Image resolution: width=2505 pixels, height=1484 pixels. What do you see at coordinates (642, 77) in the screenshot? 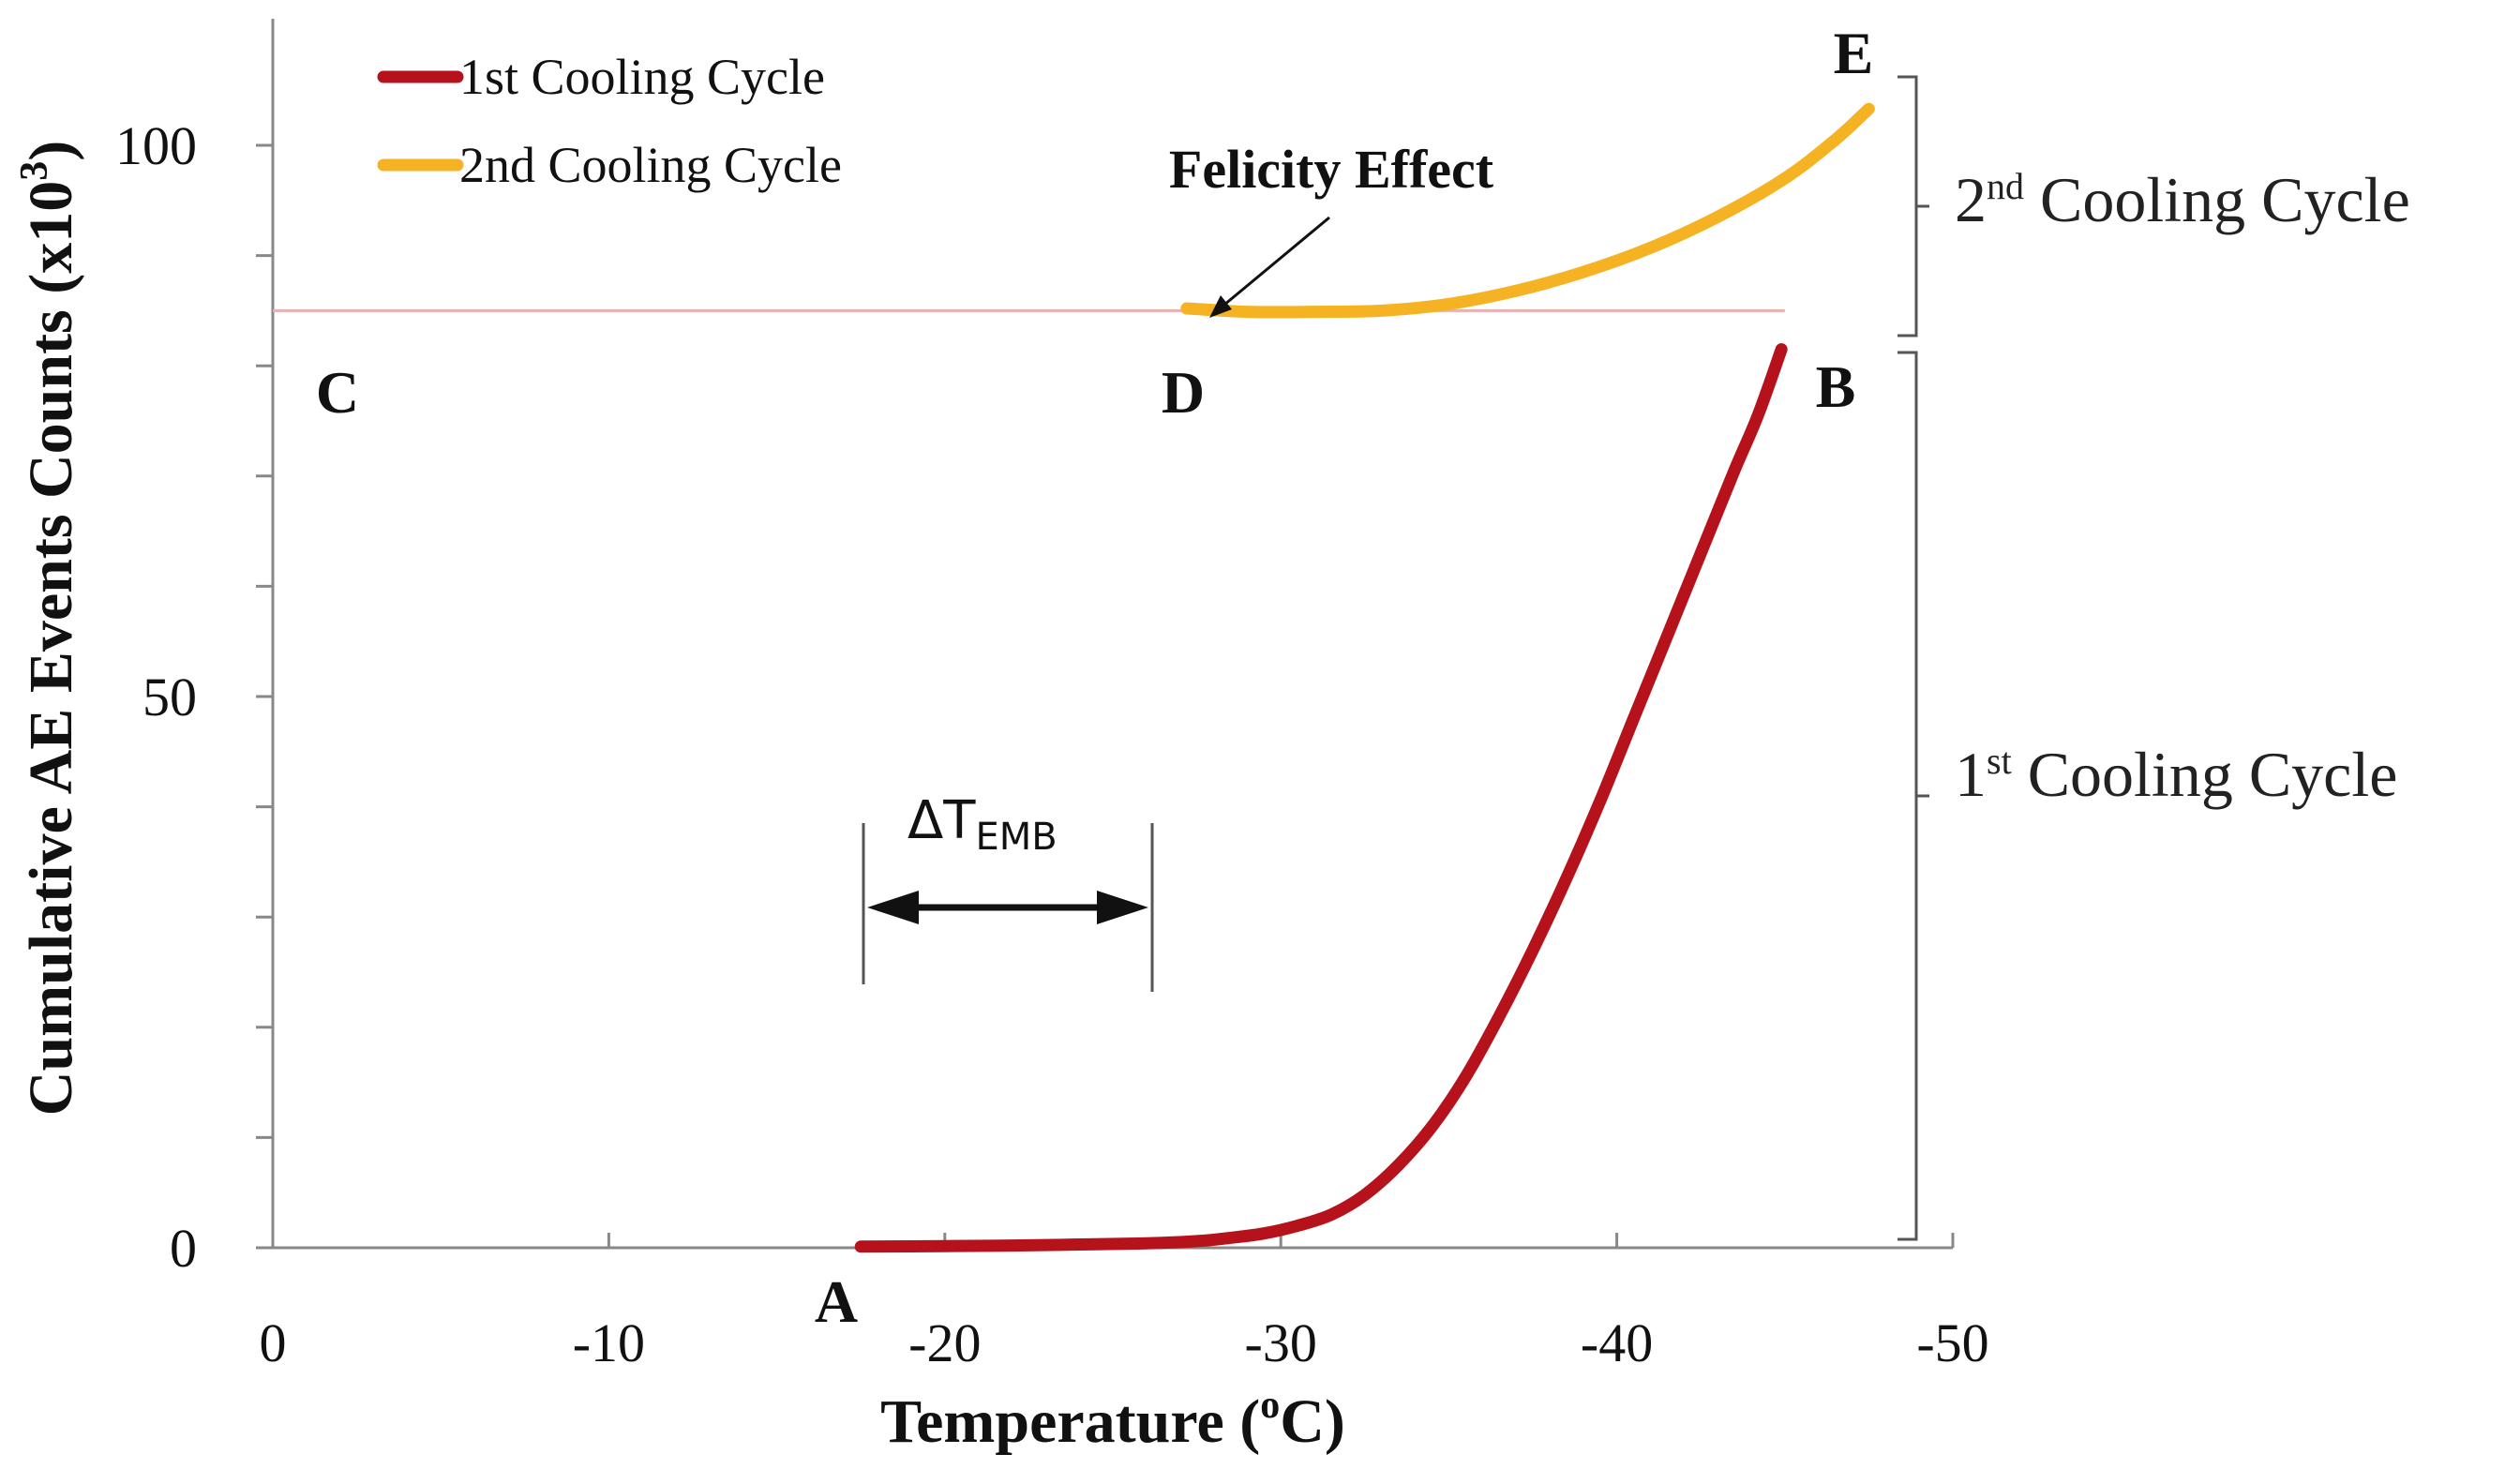
I see `legend-label-1st-cooling-cycle: 1st Cooling Cycle` at bounding box center [642, 77].